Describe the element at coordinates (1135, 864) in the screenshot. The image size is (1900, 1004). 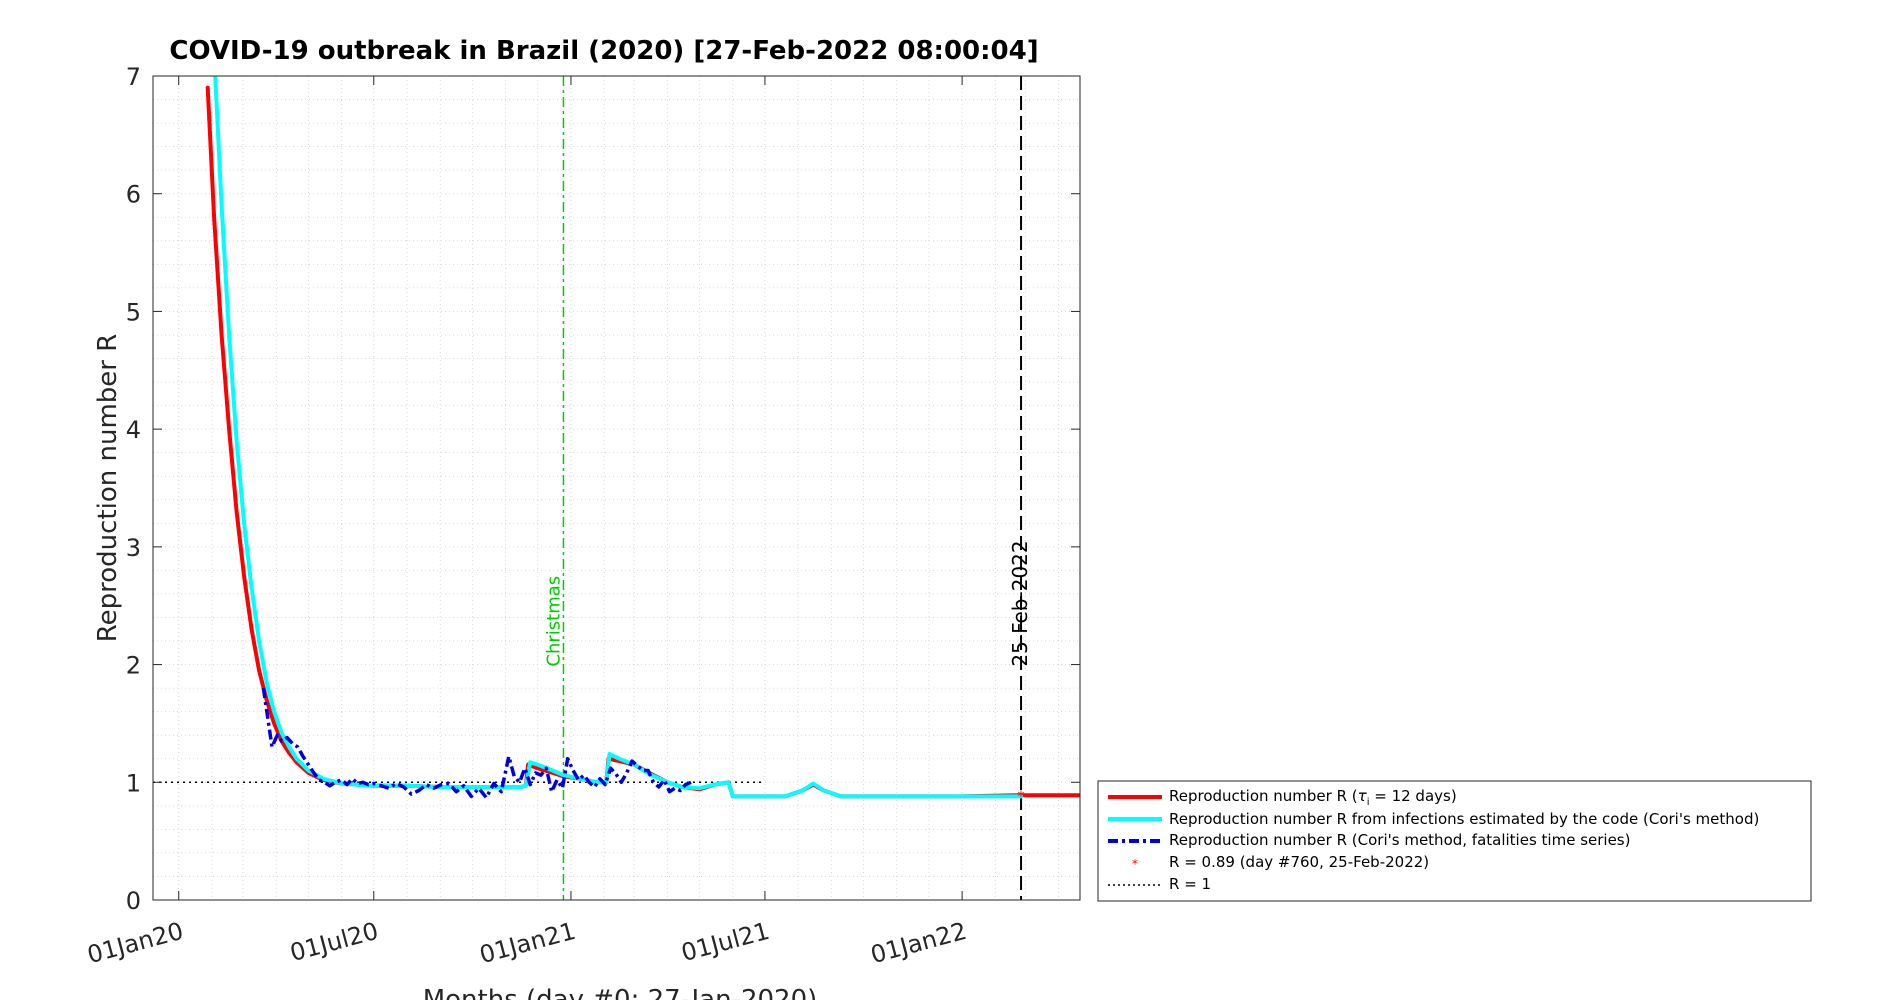
I see `legend-swatch-current-point: *` at that location.